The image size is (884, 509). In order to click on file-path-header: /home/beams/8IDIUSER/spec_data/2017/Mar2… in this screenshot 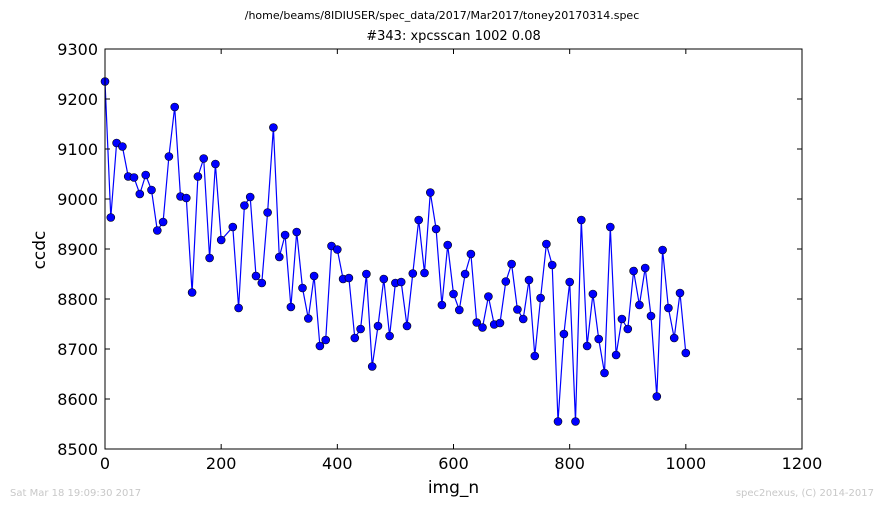, I will do `click(442, 15)`.